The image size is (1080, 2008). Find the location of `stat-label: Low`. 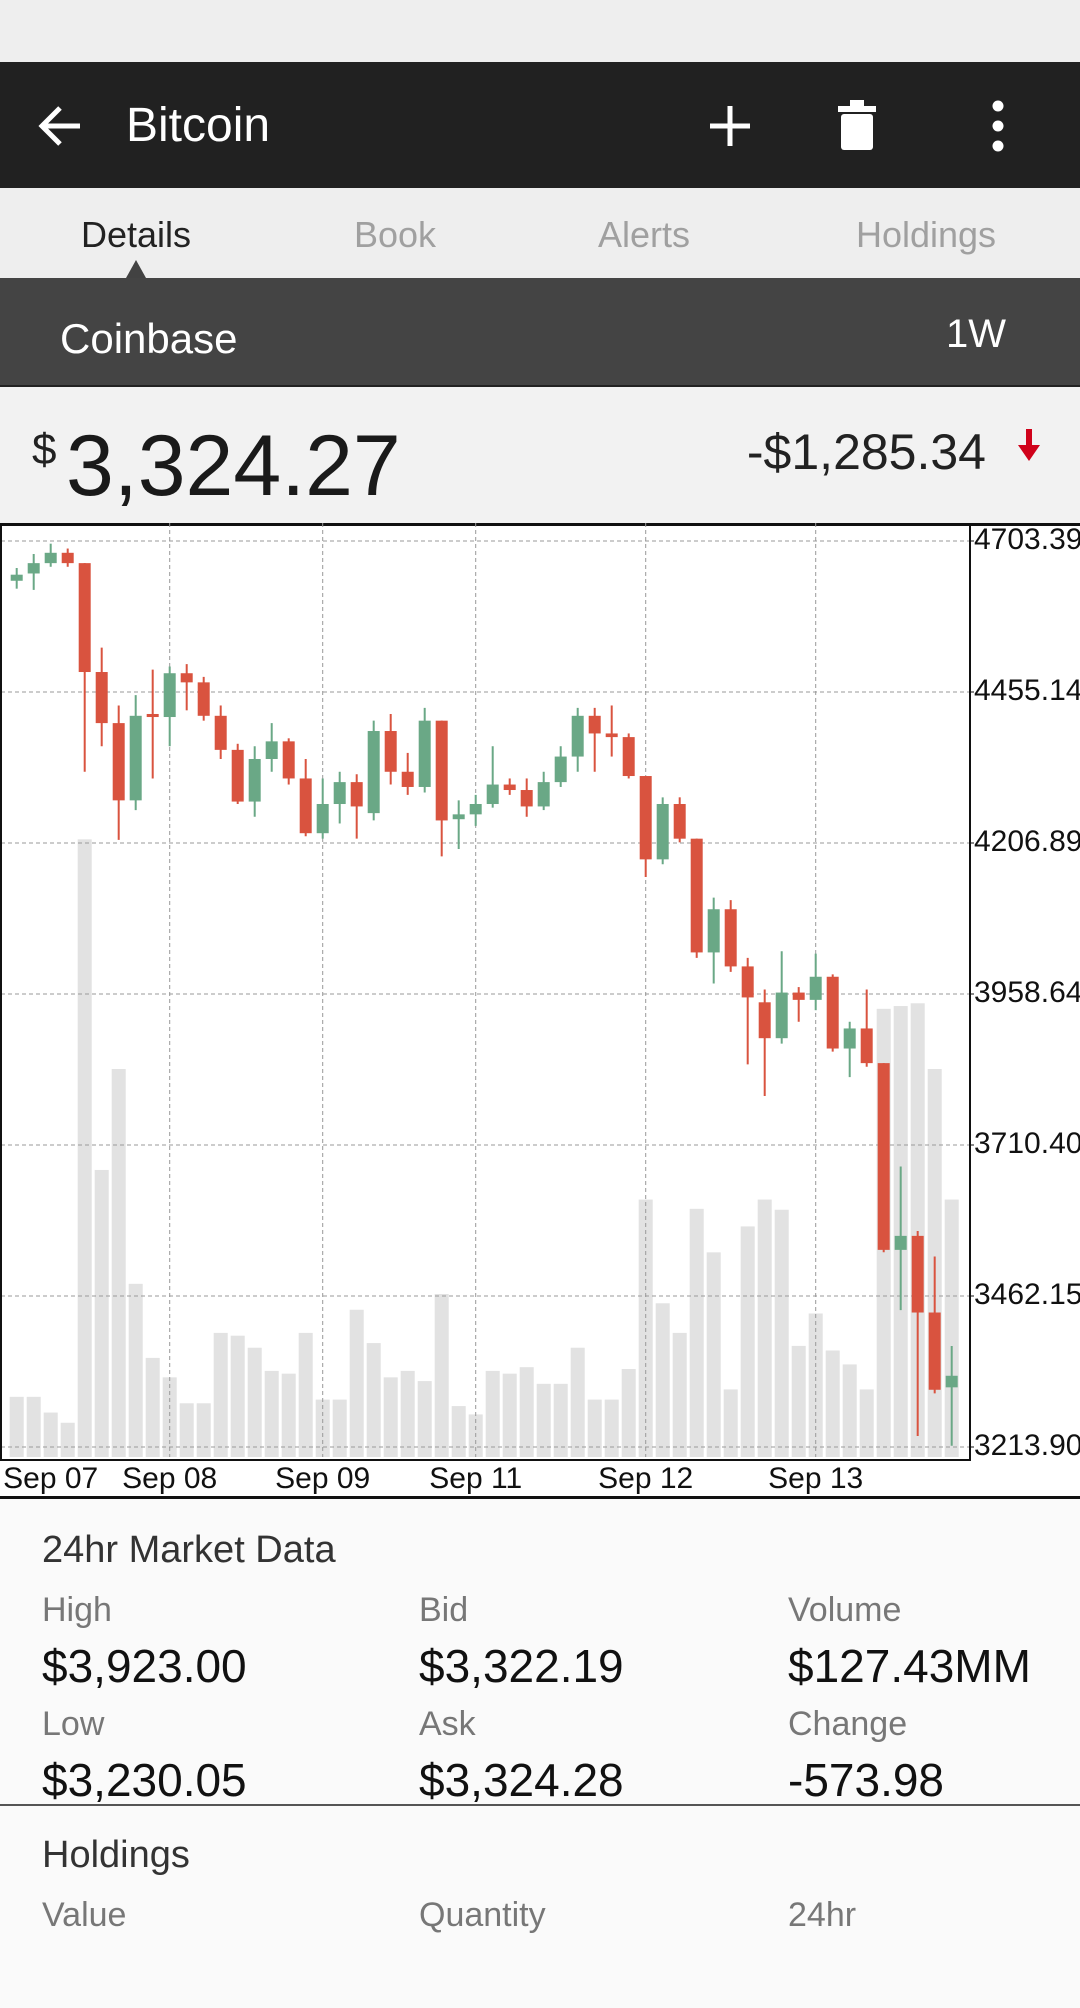

stat-label: Low is located at coordinates (73, 1724).